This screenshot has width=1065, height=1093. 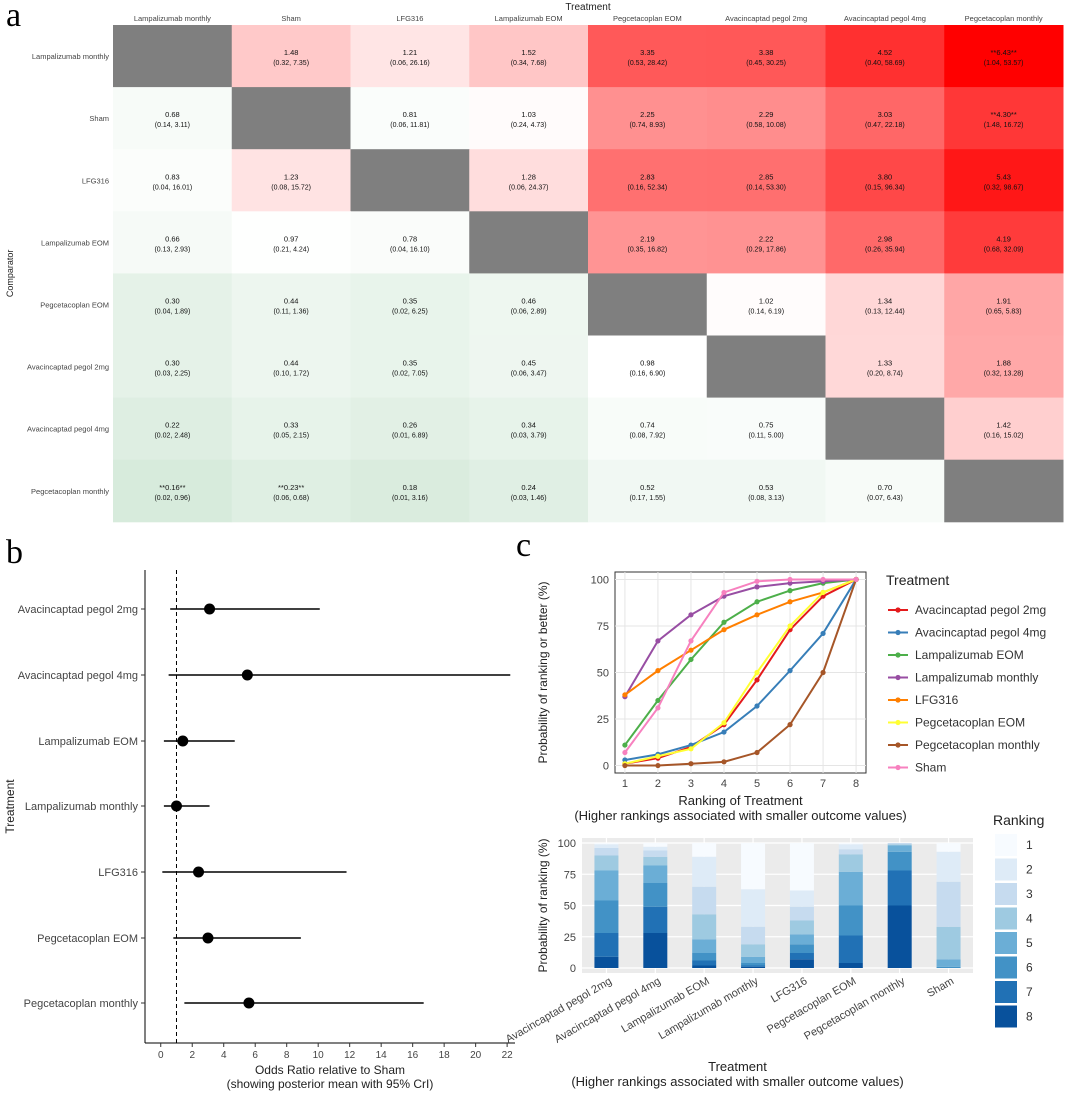 What do you see at coordinates (410, 300) in the screenshot?
I see `cell-value: 0.35` at bounding box center [410, 300].